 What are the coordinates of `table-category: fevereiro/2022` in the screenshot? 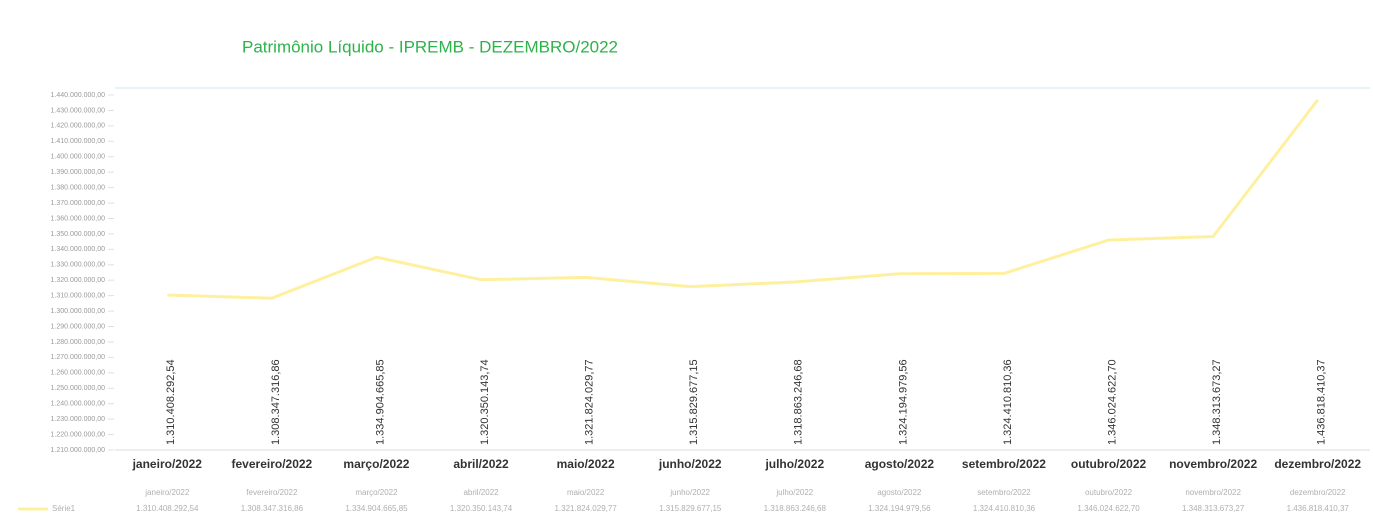 It's located at (272, 492).